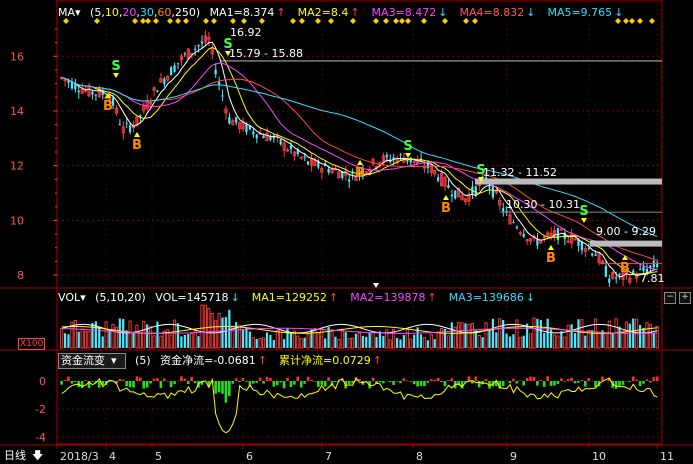  I want to click on sell-signal: S, so click(227, 44).